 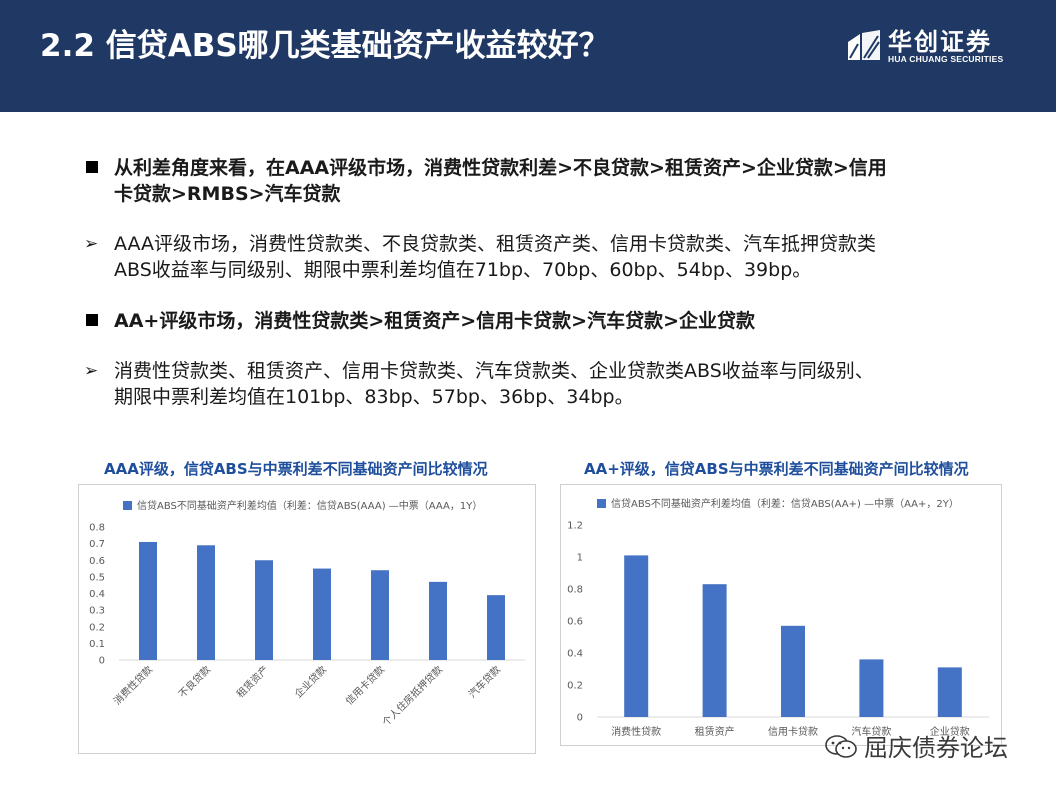 I want to click on logo-english-name: HUA CHUANG SECURITIES, so click(x=946, y=59).